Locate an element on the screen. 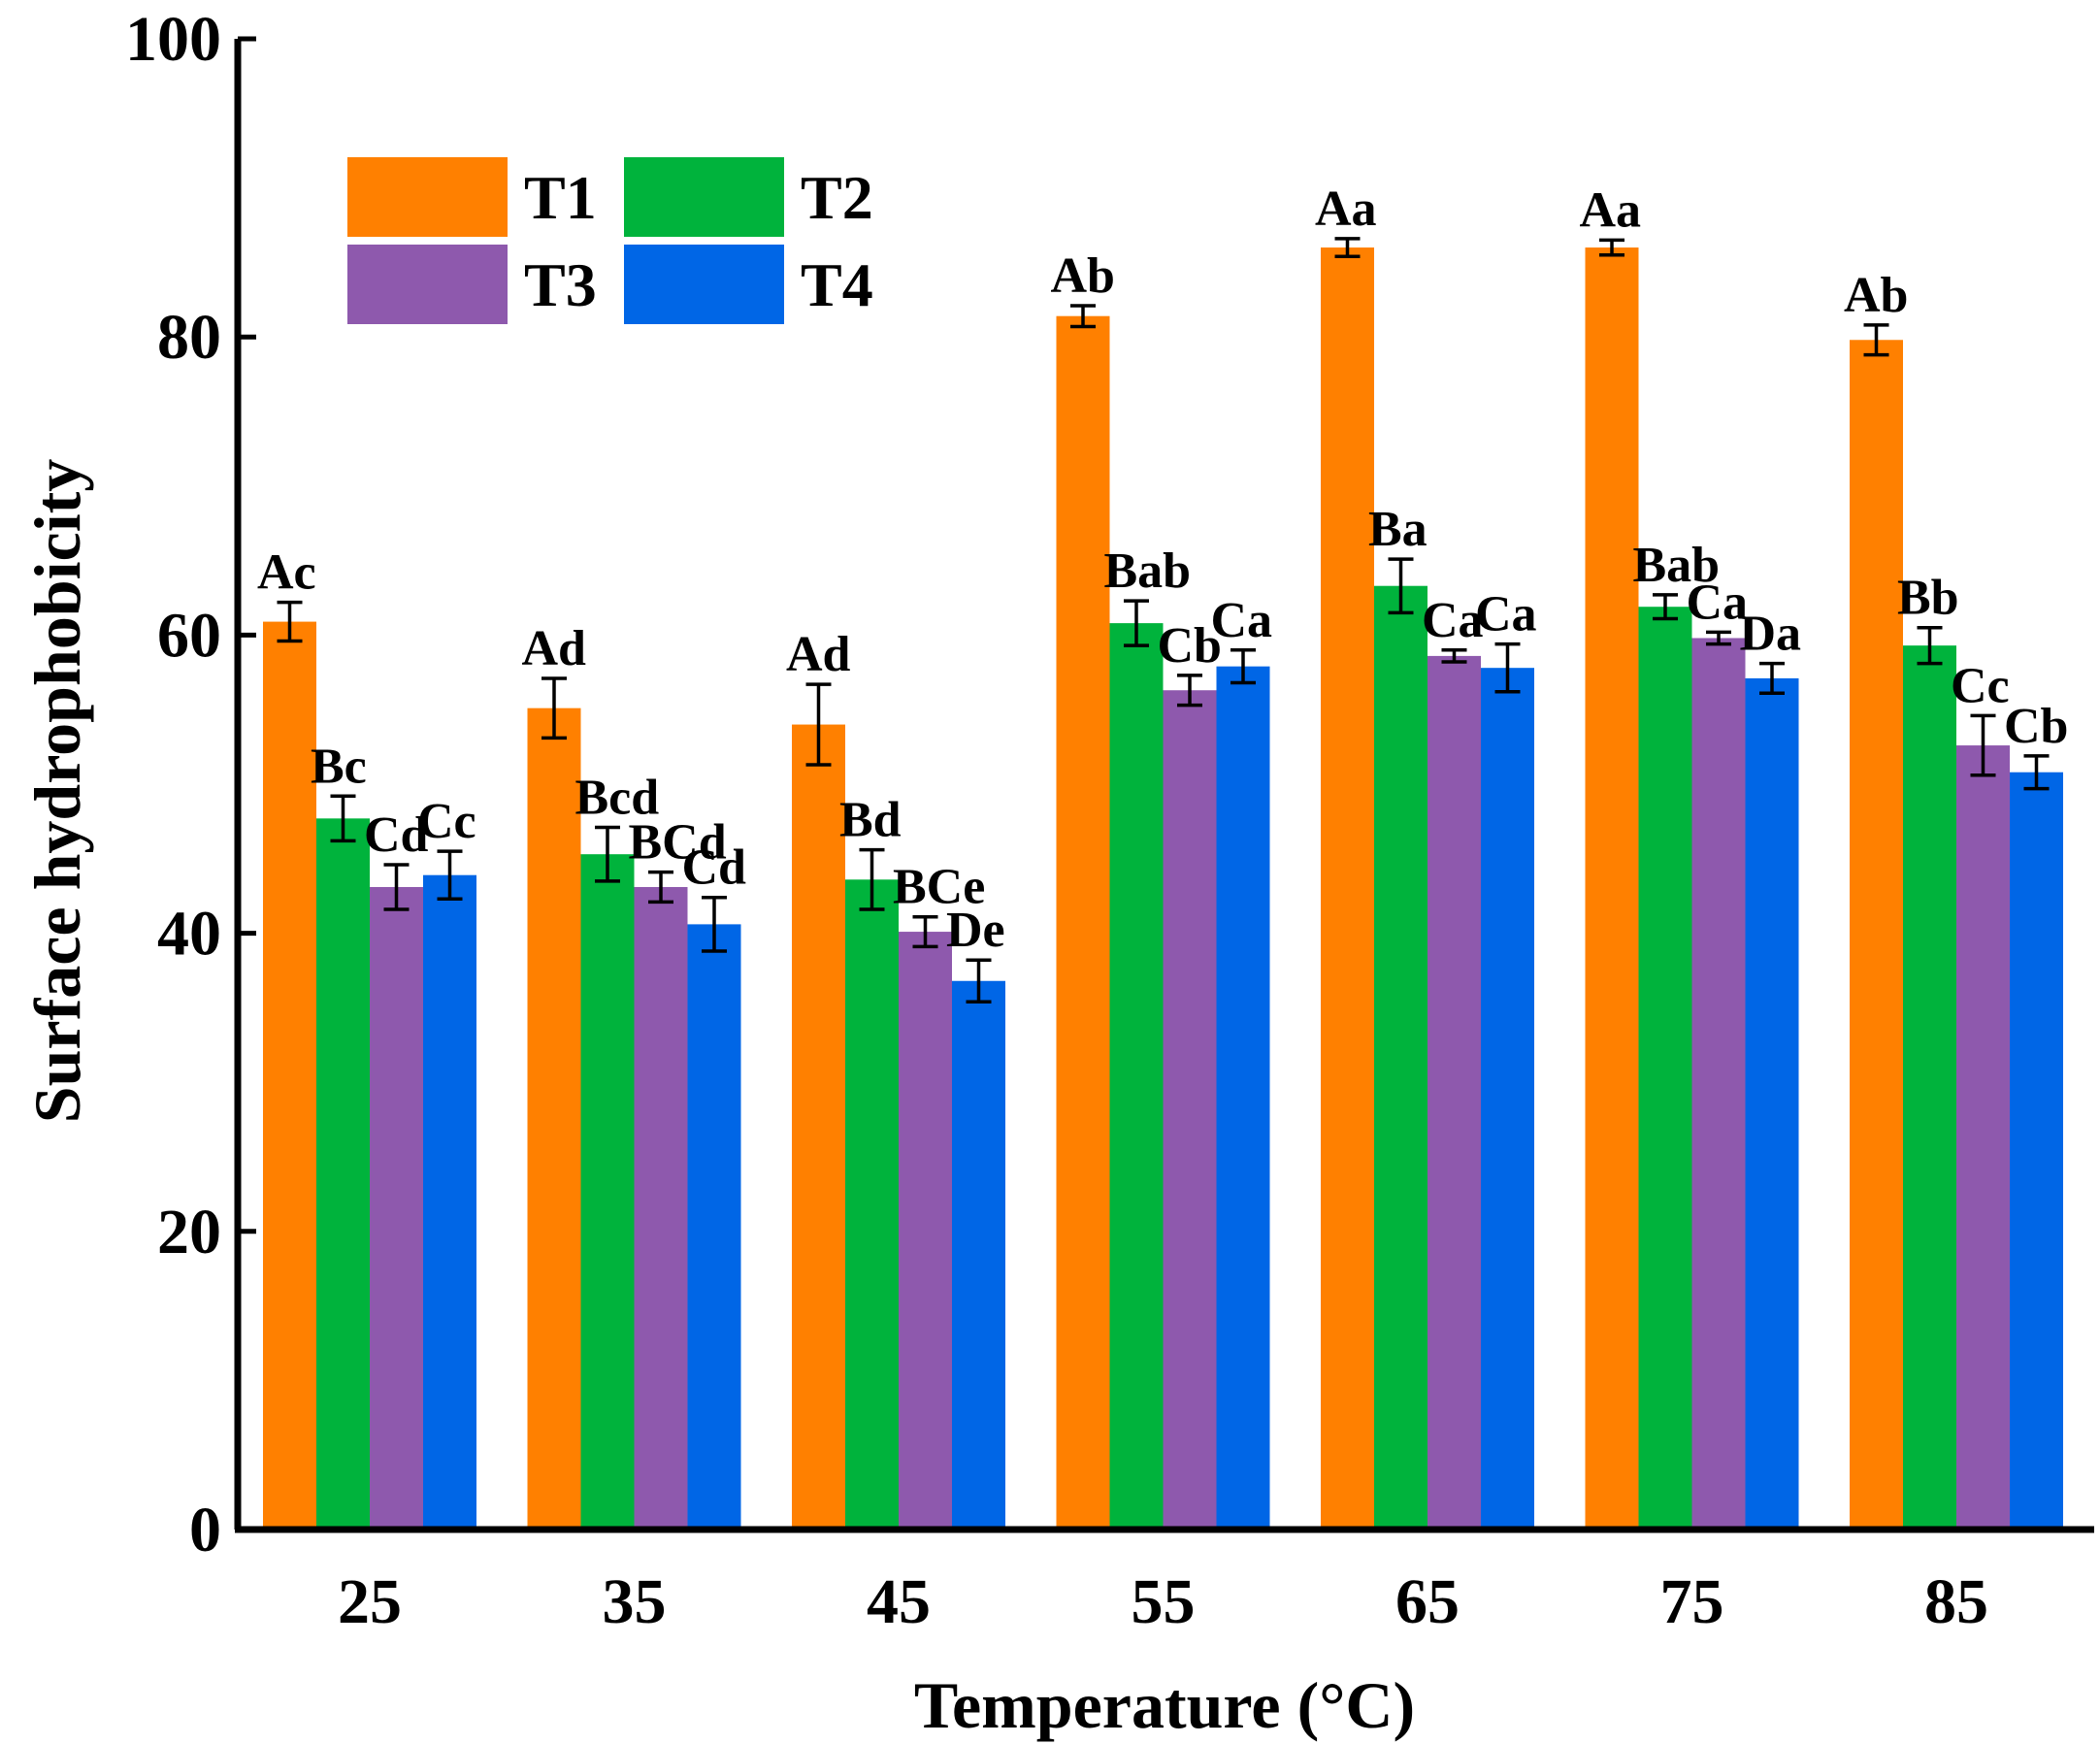  x-tick-label: 65 is located at coordinates (1427, 1601).